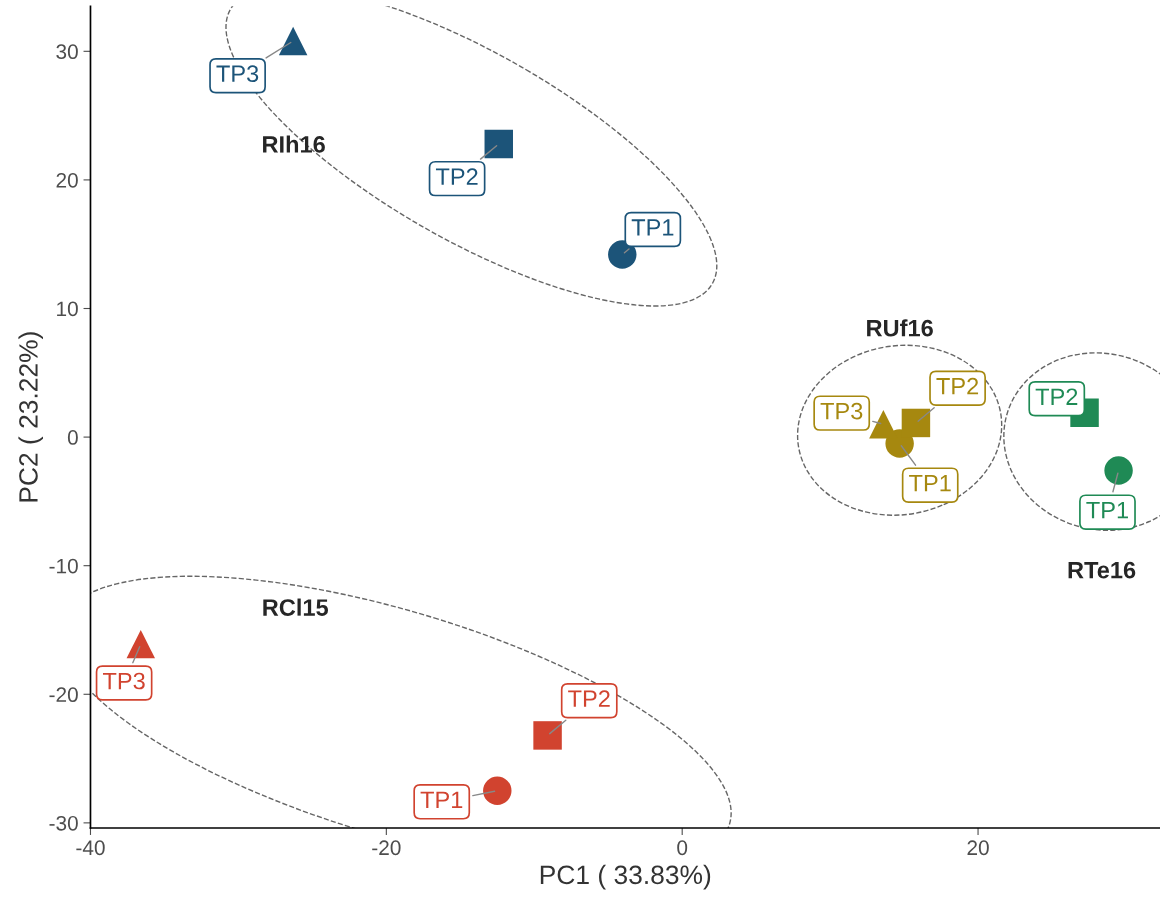 The image size is (1160, 901). Describe the element at coordinates (72, 437) in the screenshot. I see `y-tick-label: 0` at that location.